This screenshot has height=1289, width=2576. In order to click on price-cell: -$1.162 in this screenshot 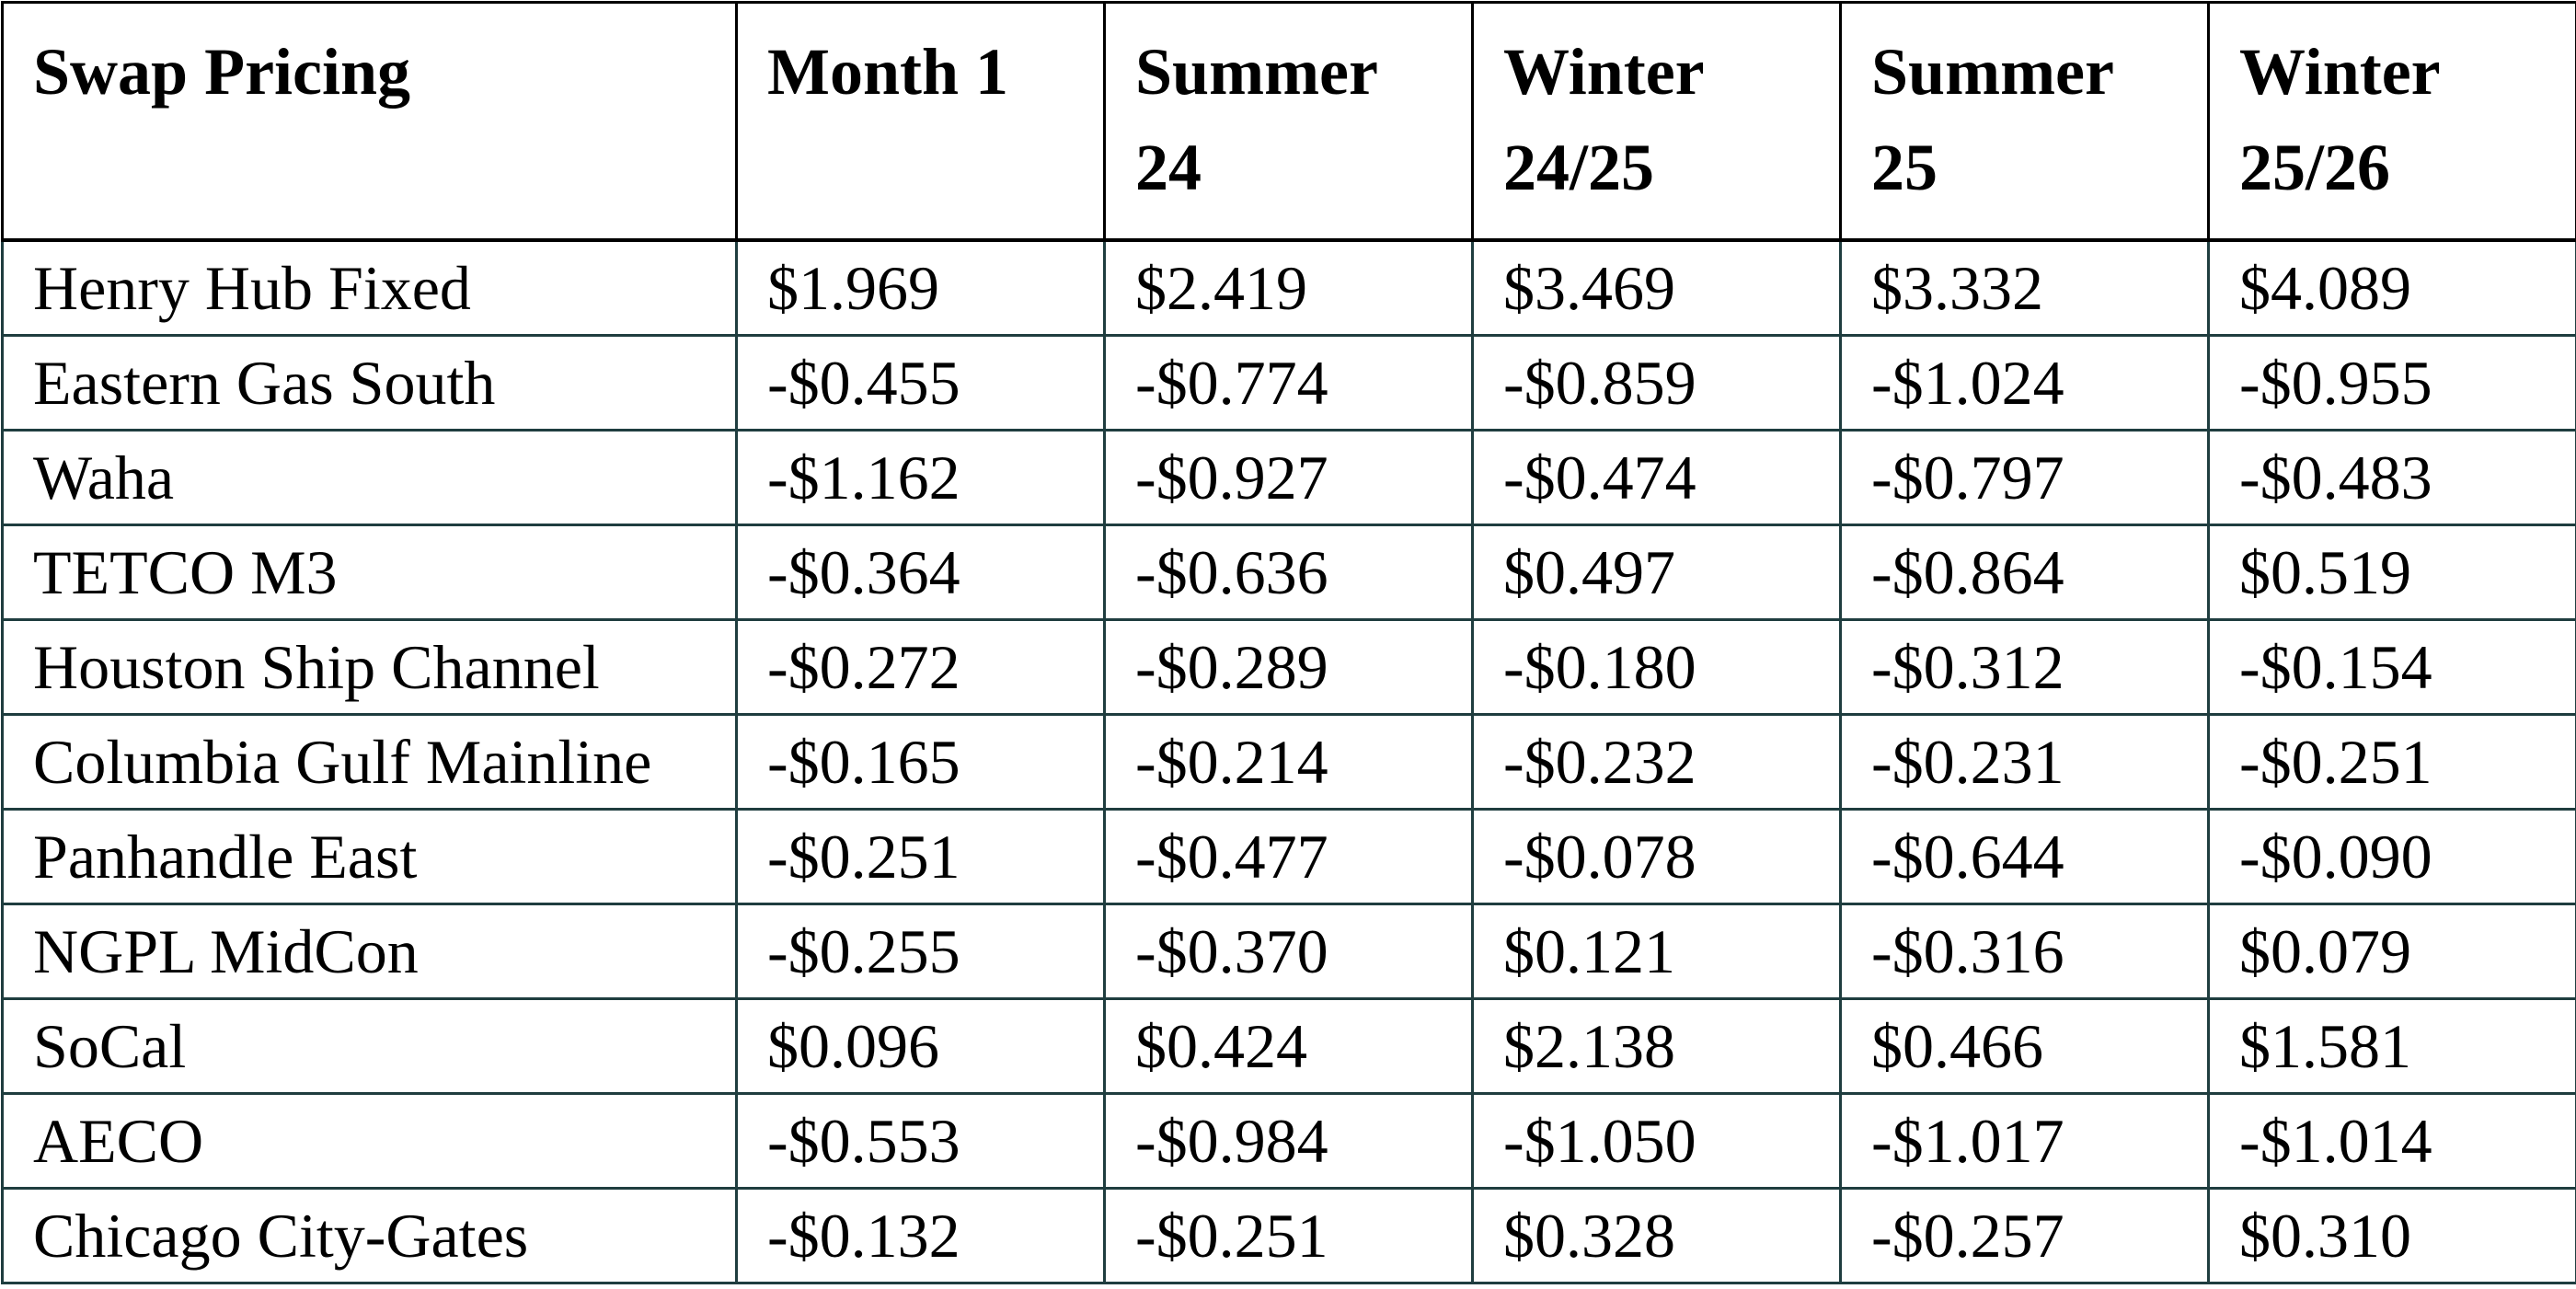, I will do `click(921, 477)`.